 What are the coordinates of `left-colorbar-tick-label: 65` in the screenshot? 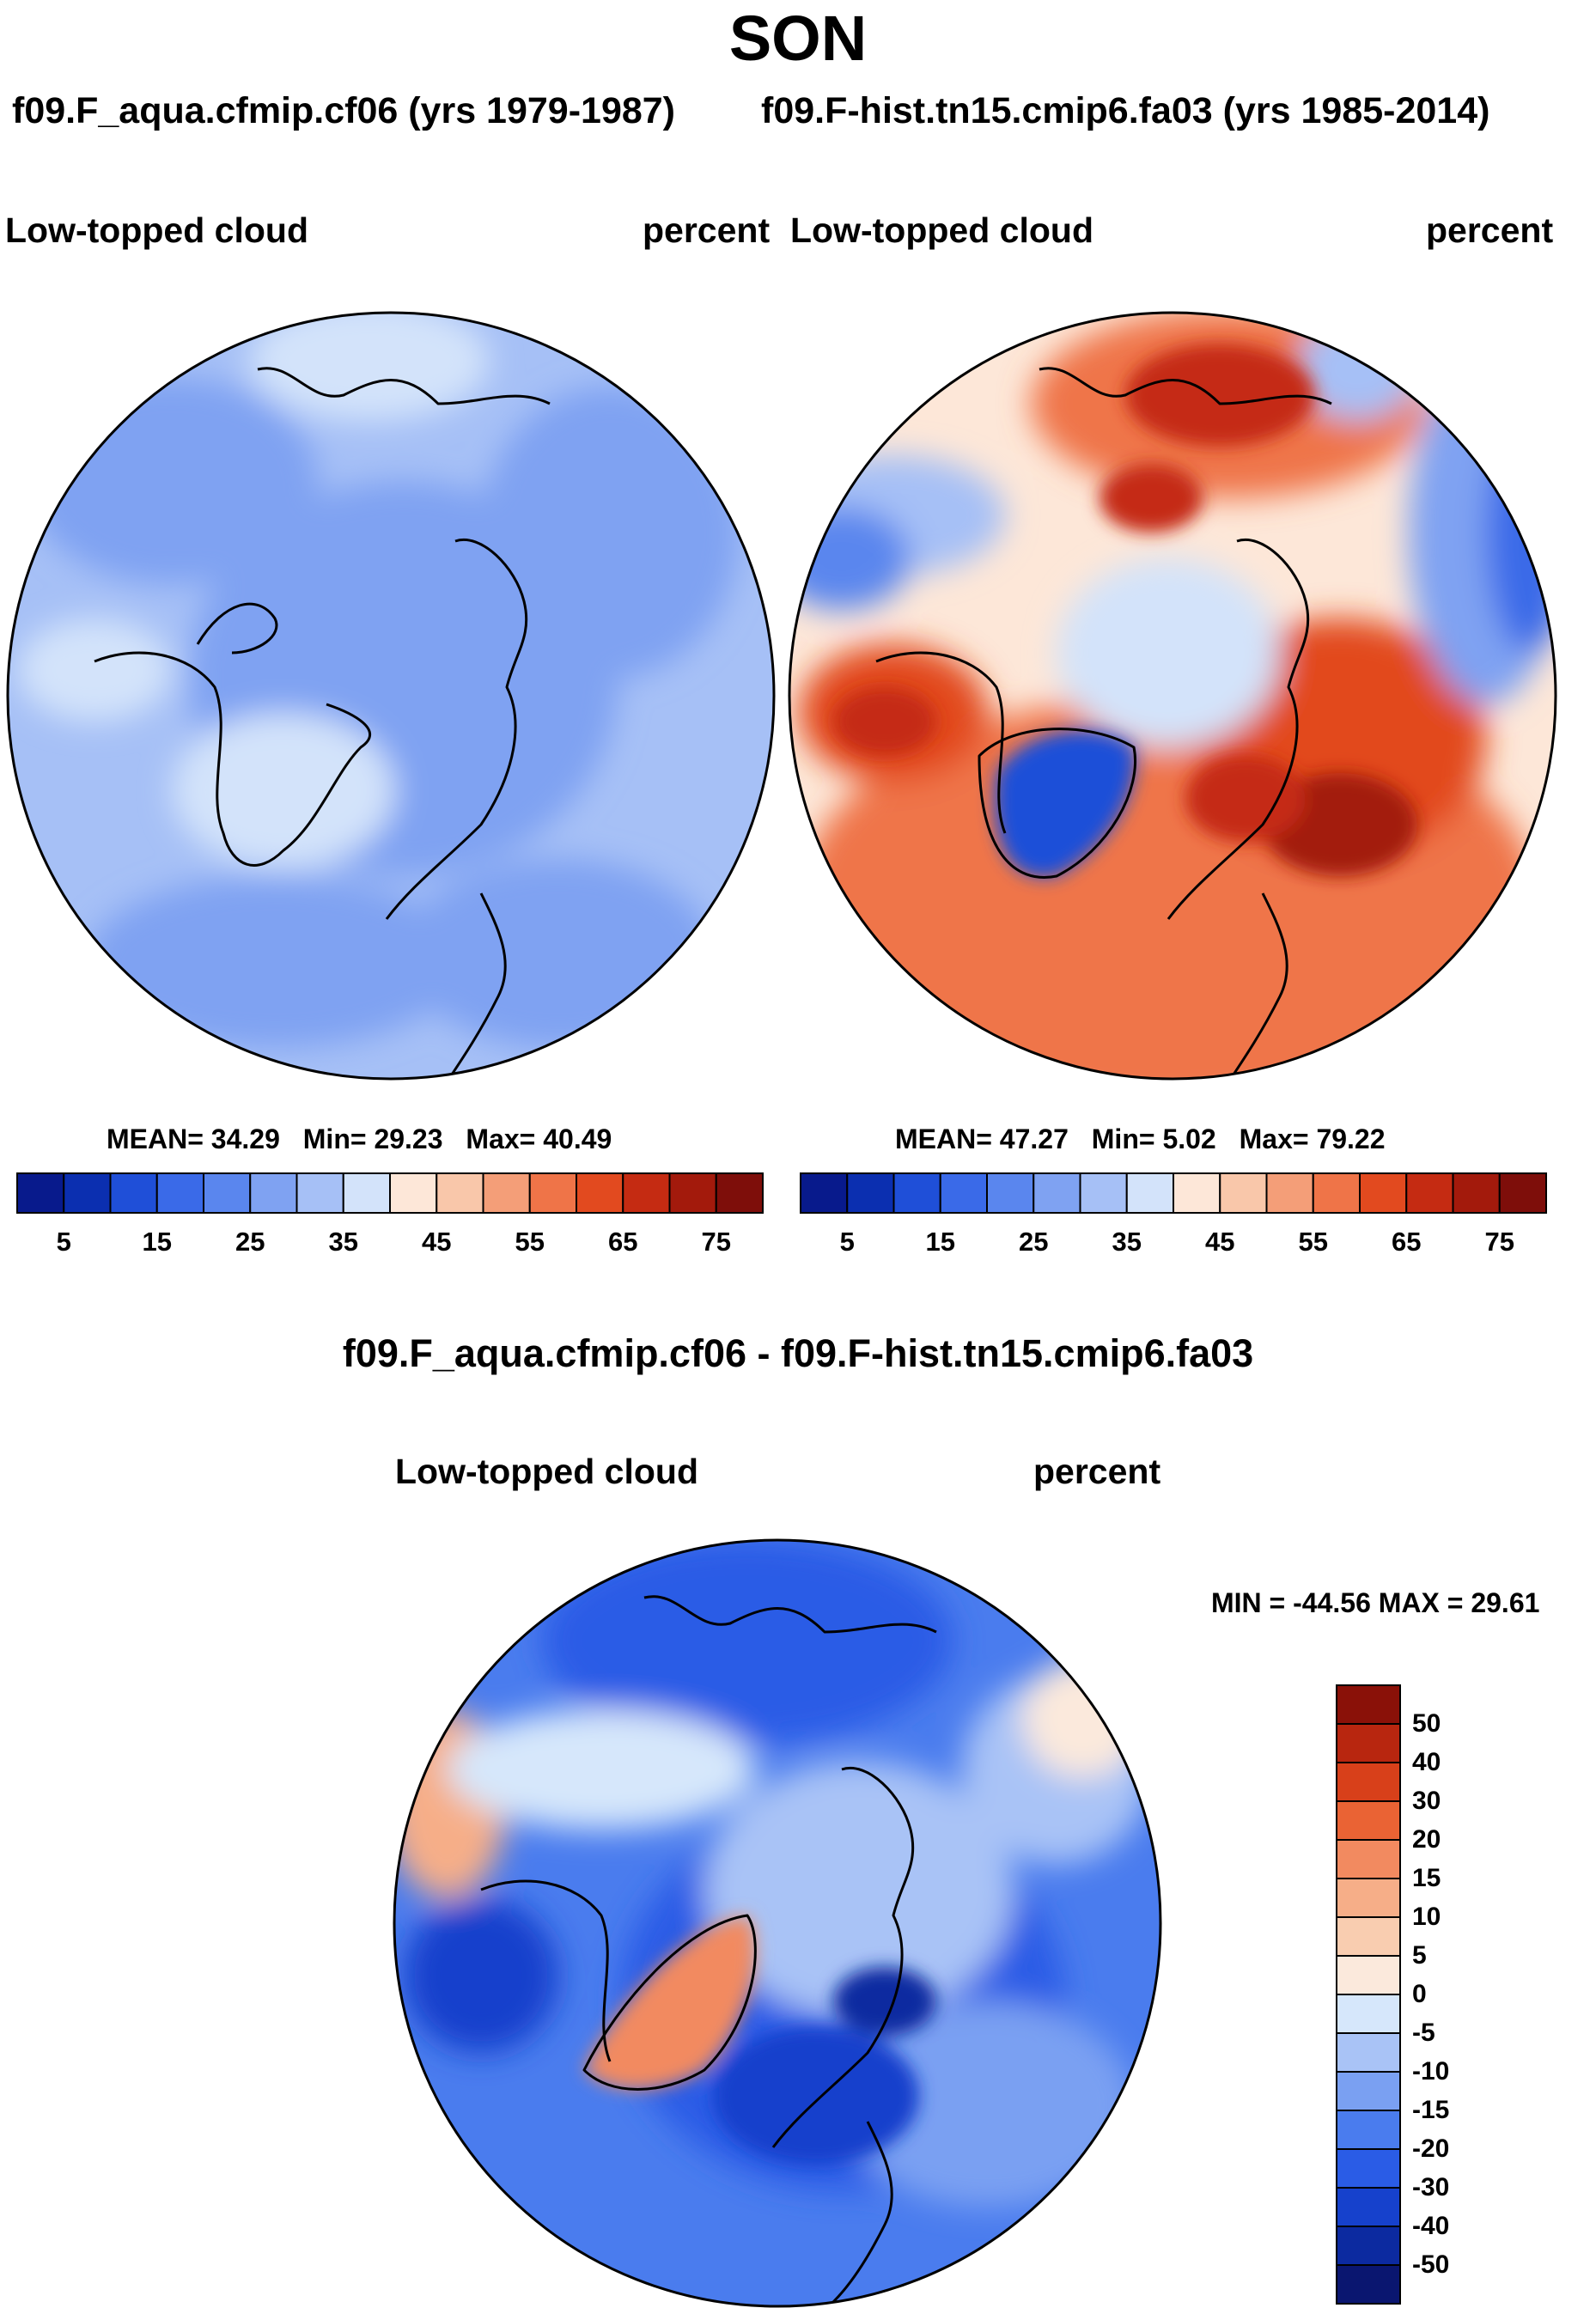 It's located at (623, 1242).